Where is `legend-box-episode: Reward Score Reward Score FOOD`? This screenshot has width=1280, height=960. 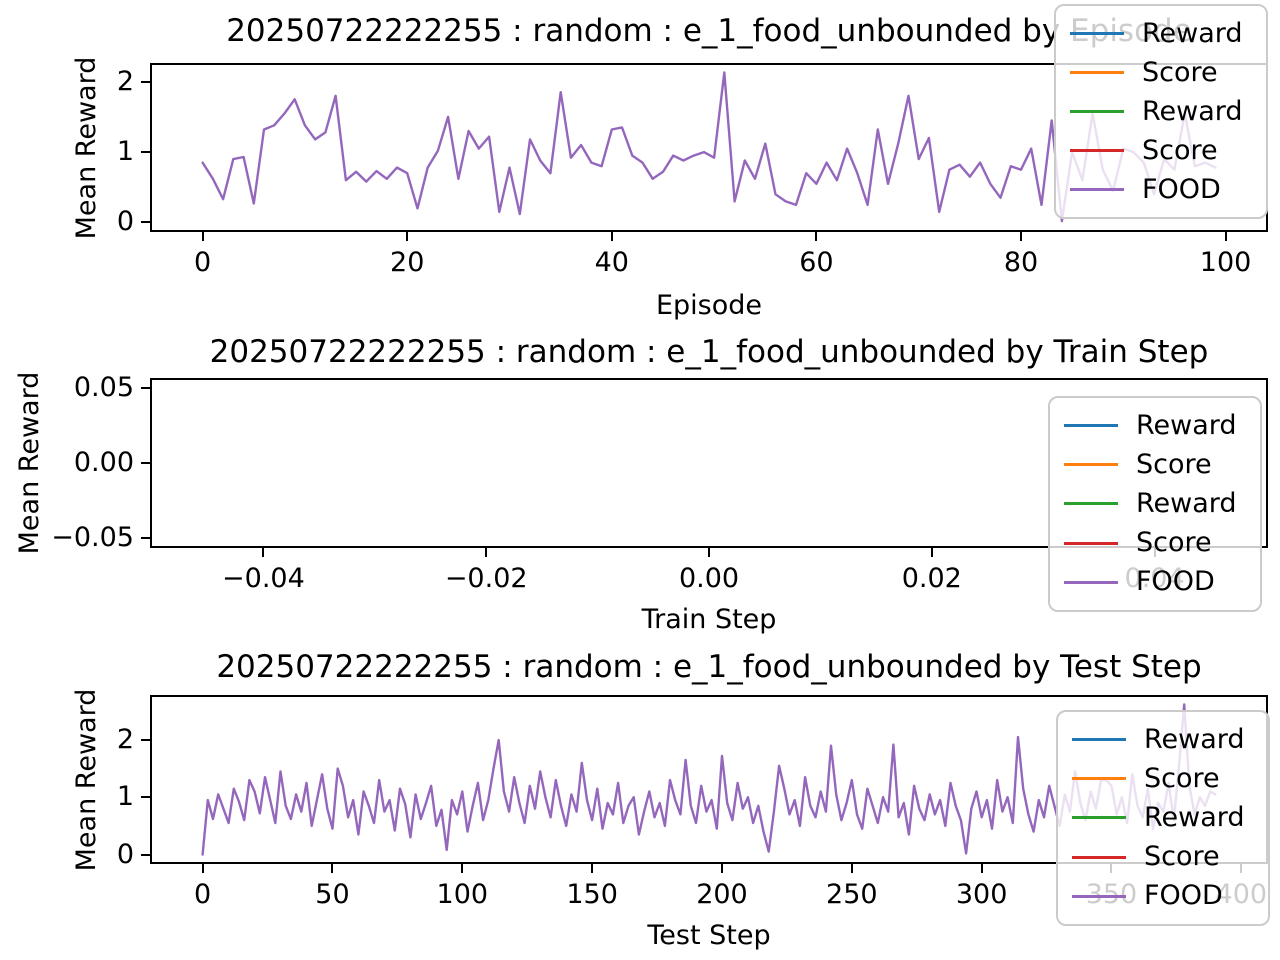
legend-box-episode: Reward Score Reward Score FOOD is located at coordinates (1161, 111).